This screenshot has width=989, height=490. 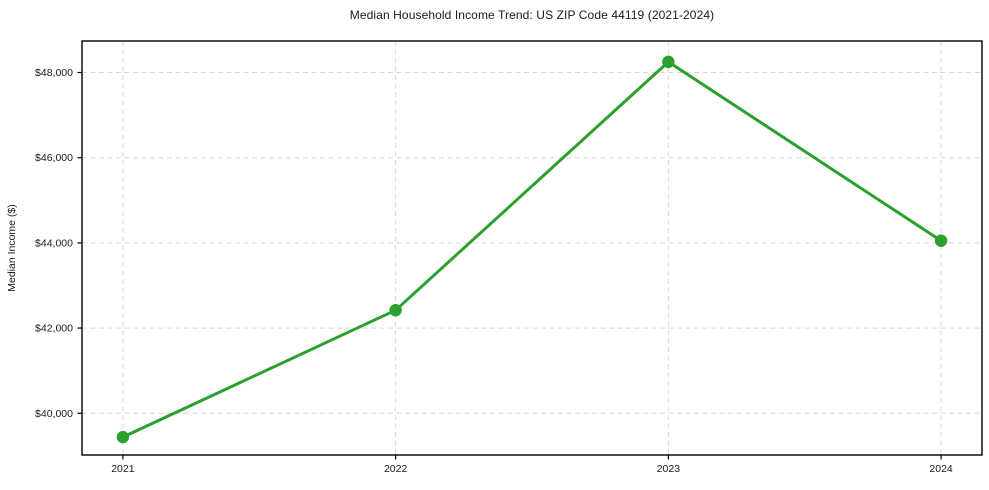 What do you see at coordinates (54, 329) in the screenshot?
I see `y-tick-label: $42,000` at bounding box center [54, 329].